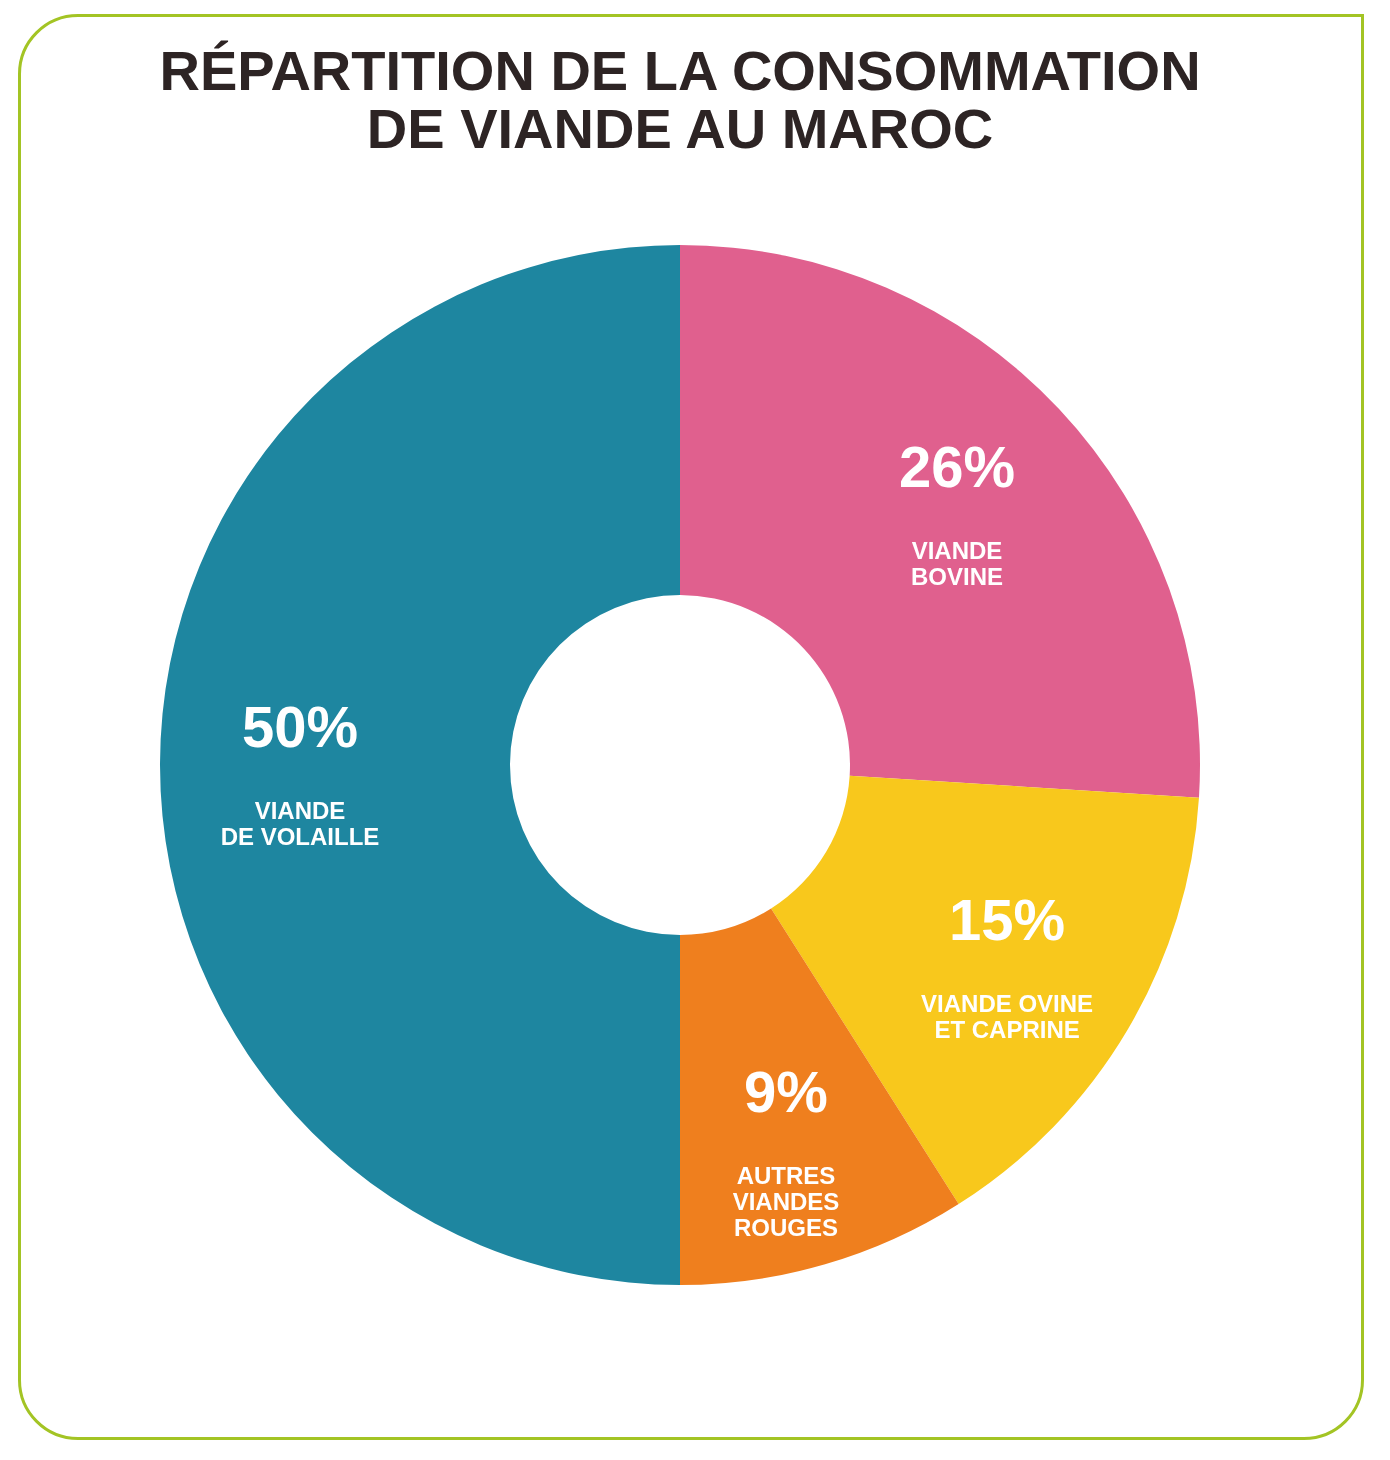 The width and height of the screenshot is (1390, 1460). I want to click on slice-label: VIANDE BOVINE, so click(957, 563).